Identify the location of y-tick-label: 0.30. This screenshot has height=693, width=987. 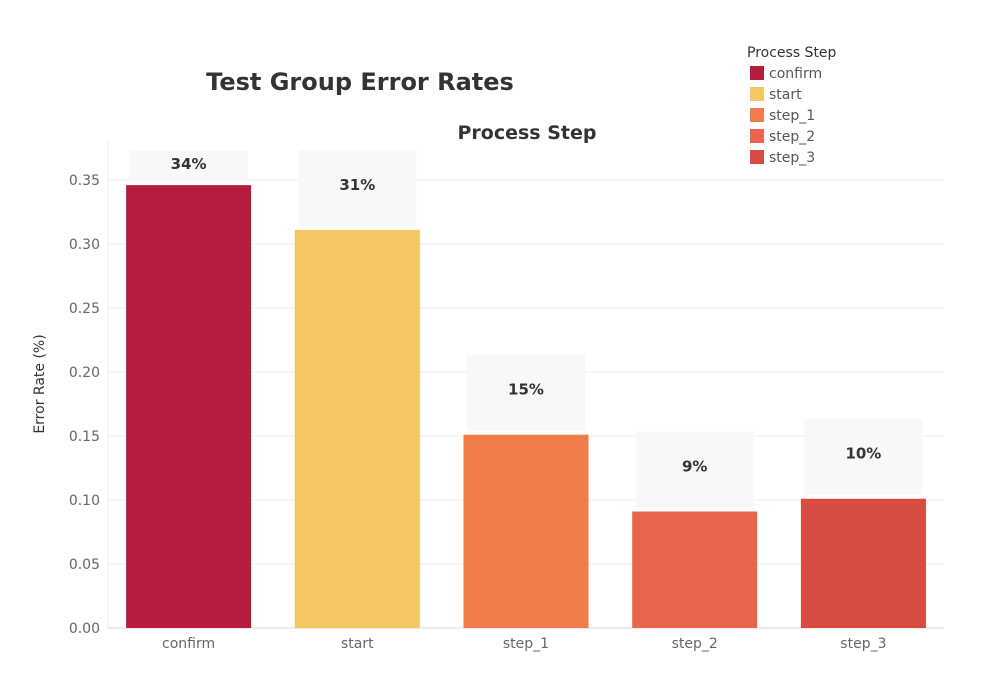
(84, 245).